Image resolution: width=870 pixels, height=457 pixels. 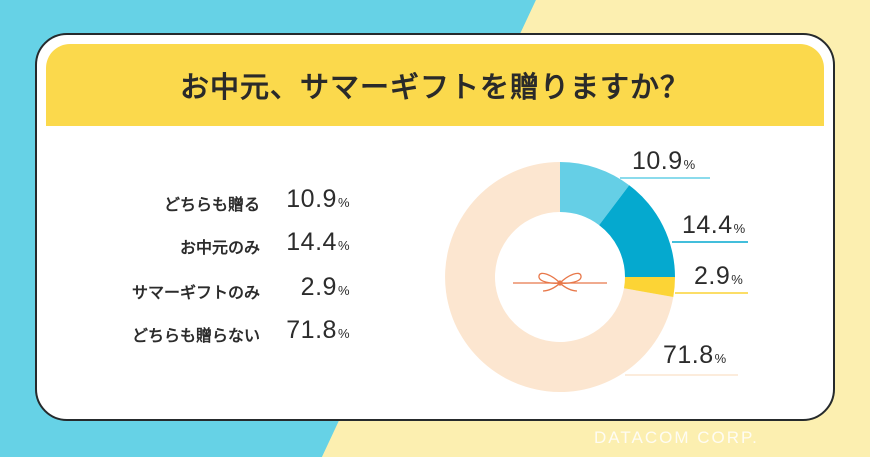 I want to click on legend-item: どちらも贈る 10.9%, so click(x=210, y=203).